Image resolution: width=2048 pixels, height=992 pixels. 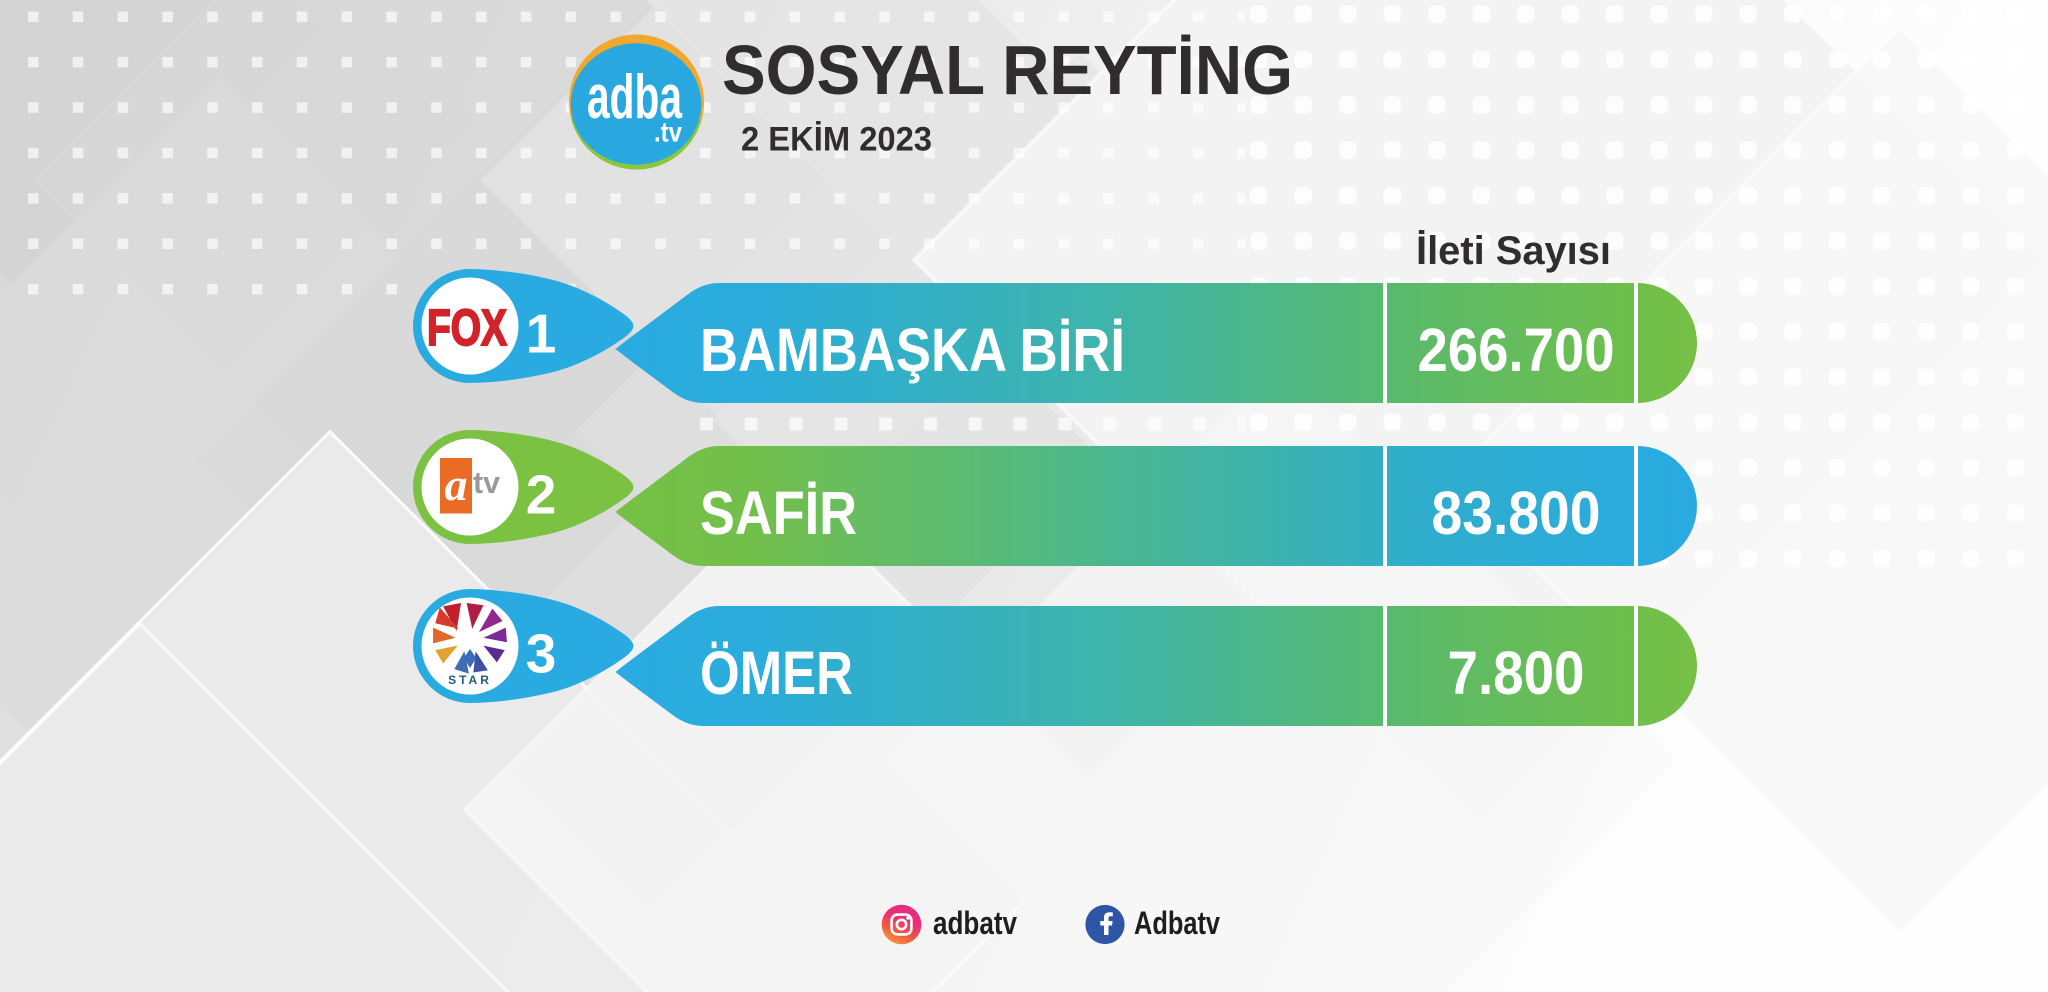 What do you see at coordinates (487, 482) in the screenshot?
I see `svg-text: tv` at bounding box center [487, 482].